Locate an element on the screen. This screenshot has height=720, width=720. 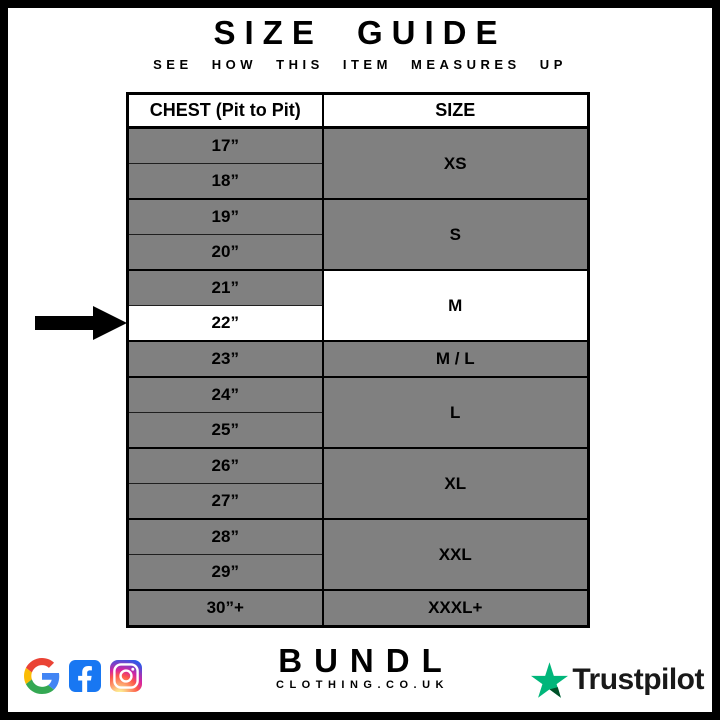
social-icons-group is located at coordinates (83, 676).